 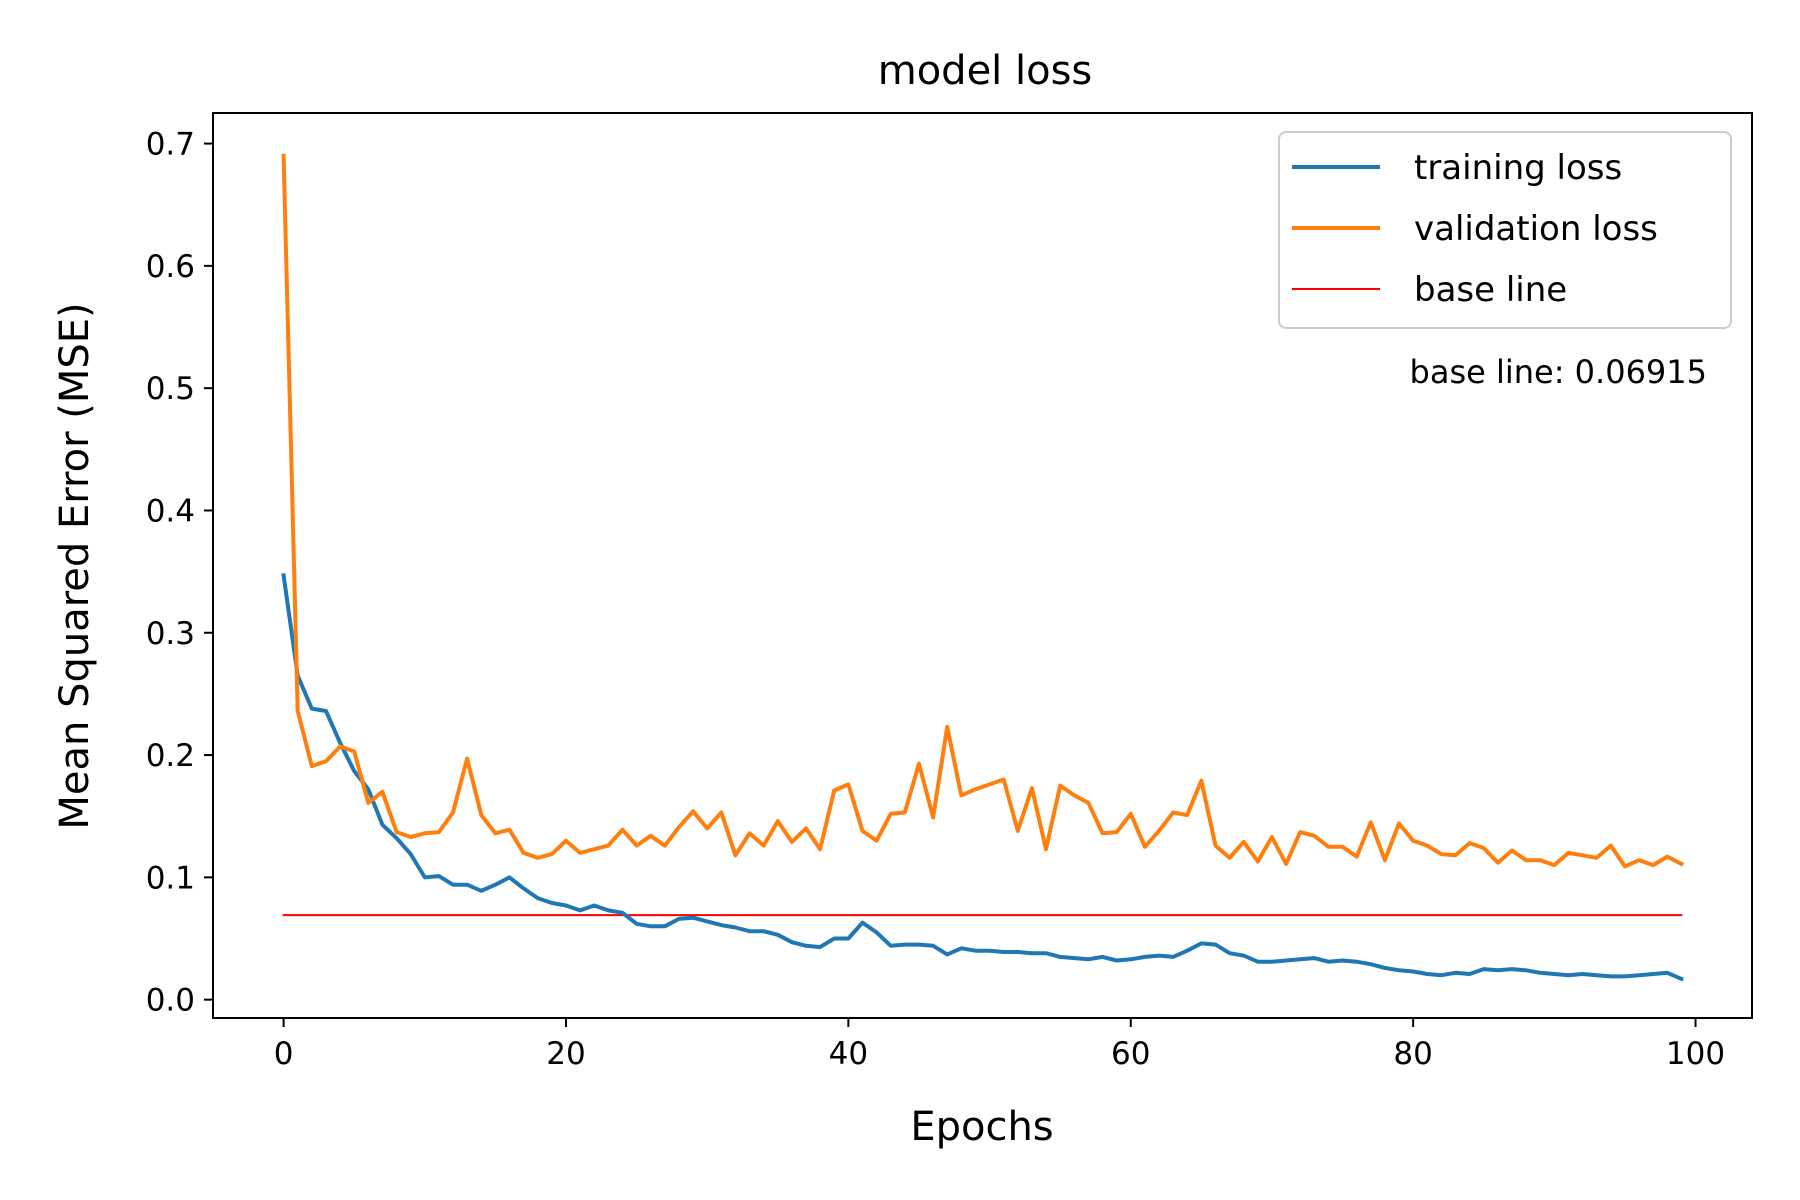 What do you see at coordinates (284, 1054) in the screenshot?
I see `x-tick-label: 0` at bounding box center [284, 1054].